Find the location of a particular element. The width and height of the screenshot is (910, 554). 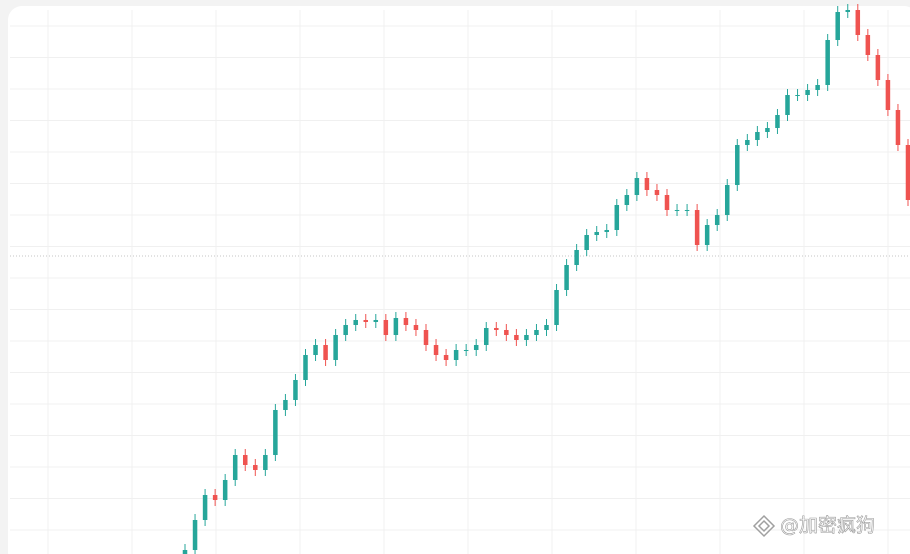

watermark-logo is located at coordinates (764, 526).